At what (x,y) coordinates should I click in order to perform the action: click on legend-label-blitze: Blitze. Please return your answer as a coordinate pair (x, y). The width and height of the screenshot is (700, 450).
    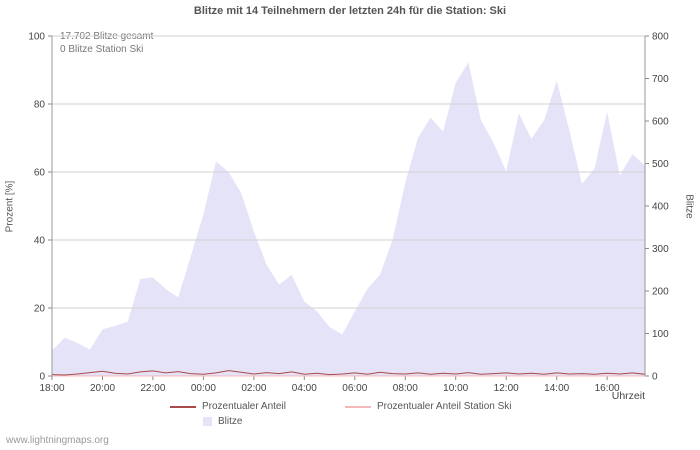
    Looking at the image, I should click on (230, 421).